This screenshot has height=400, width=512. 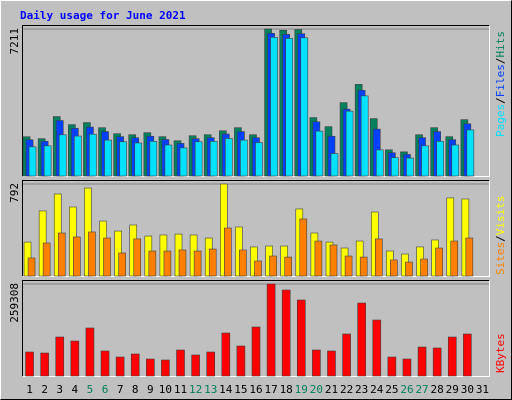 What do you see at coordinates (286, 389) in the screenshot?
I see `x-tick-label: 18` at bounding box center [286, 389].